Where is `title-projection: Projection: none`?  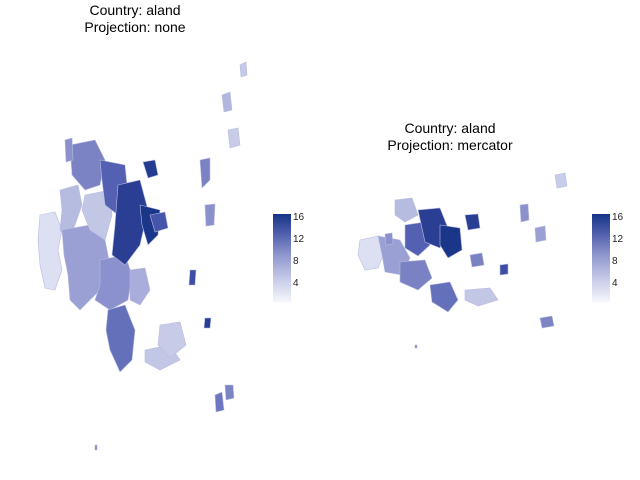
title-projection: Projection: none is located at coordinates (135, 27).